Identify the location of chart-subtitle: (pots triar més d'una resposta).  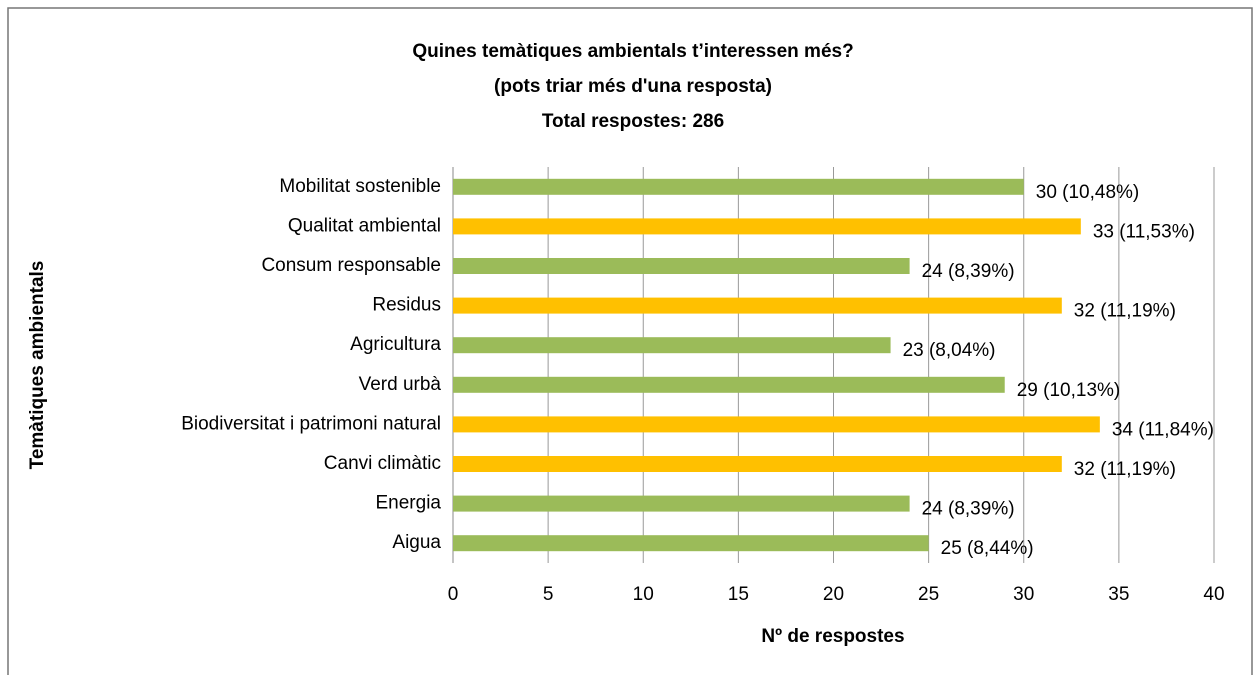
(633, 86).